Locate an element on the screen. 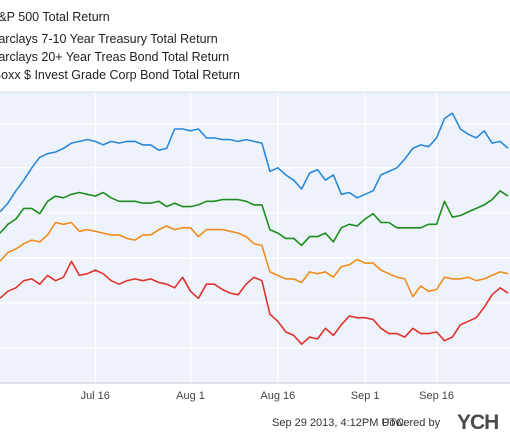 The width and height of the screenshot is (510, 438). logo-text: YCH is located at coordinates (478, 422).